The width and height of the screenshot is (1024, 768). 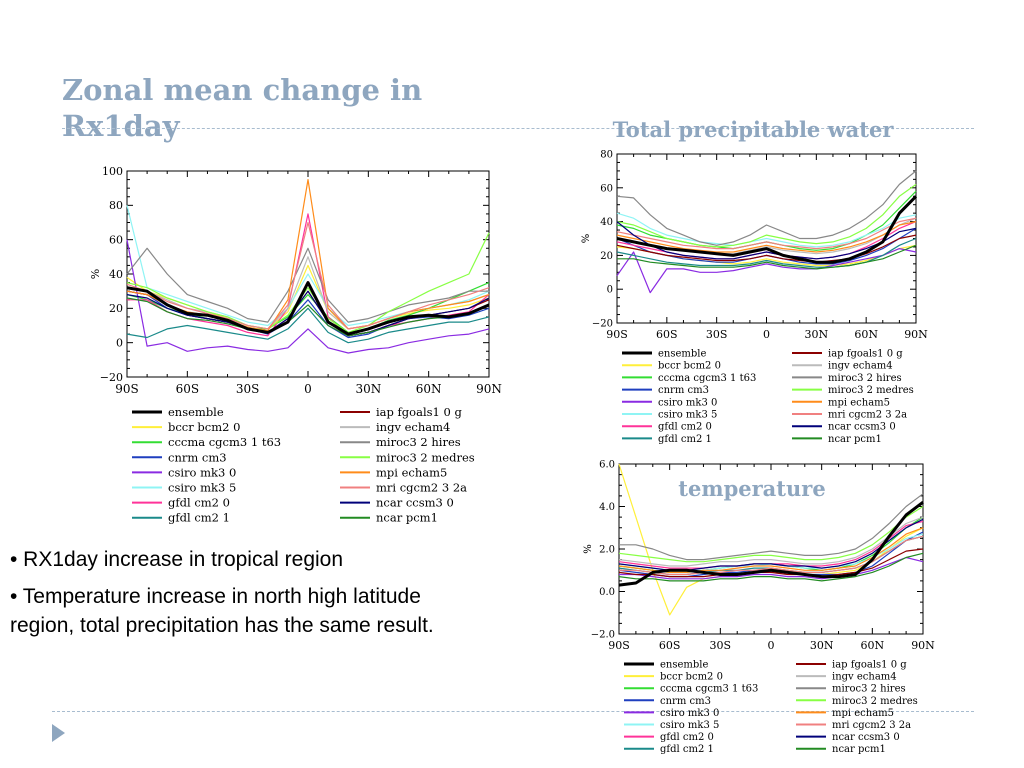 I want to click on series-line-ingv-echam4, so click(x=771, y=541).